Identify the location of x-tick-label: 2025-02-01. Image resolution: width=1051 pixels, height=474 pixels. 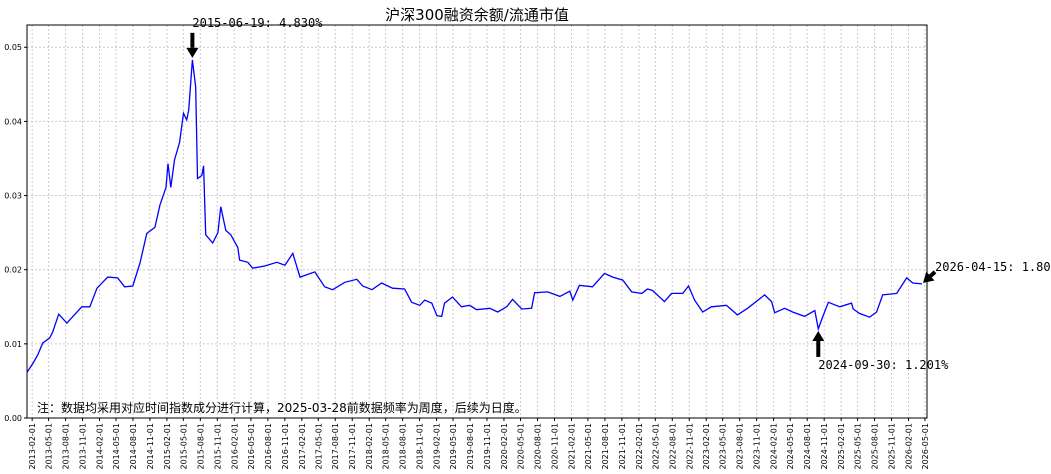
(841, 446).